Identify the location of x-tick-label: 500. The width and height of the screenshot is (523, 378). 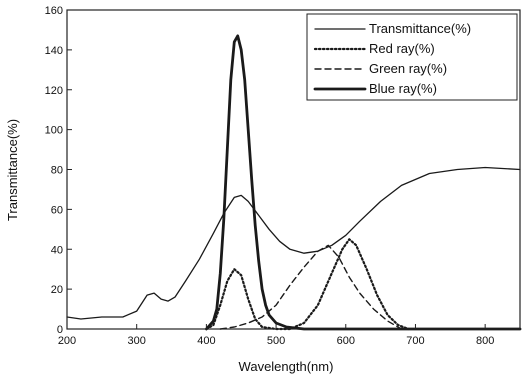
(276, 341).